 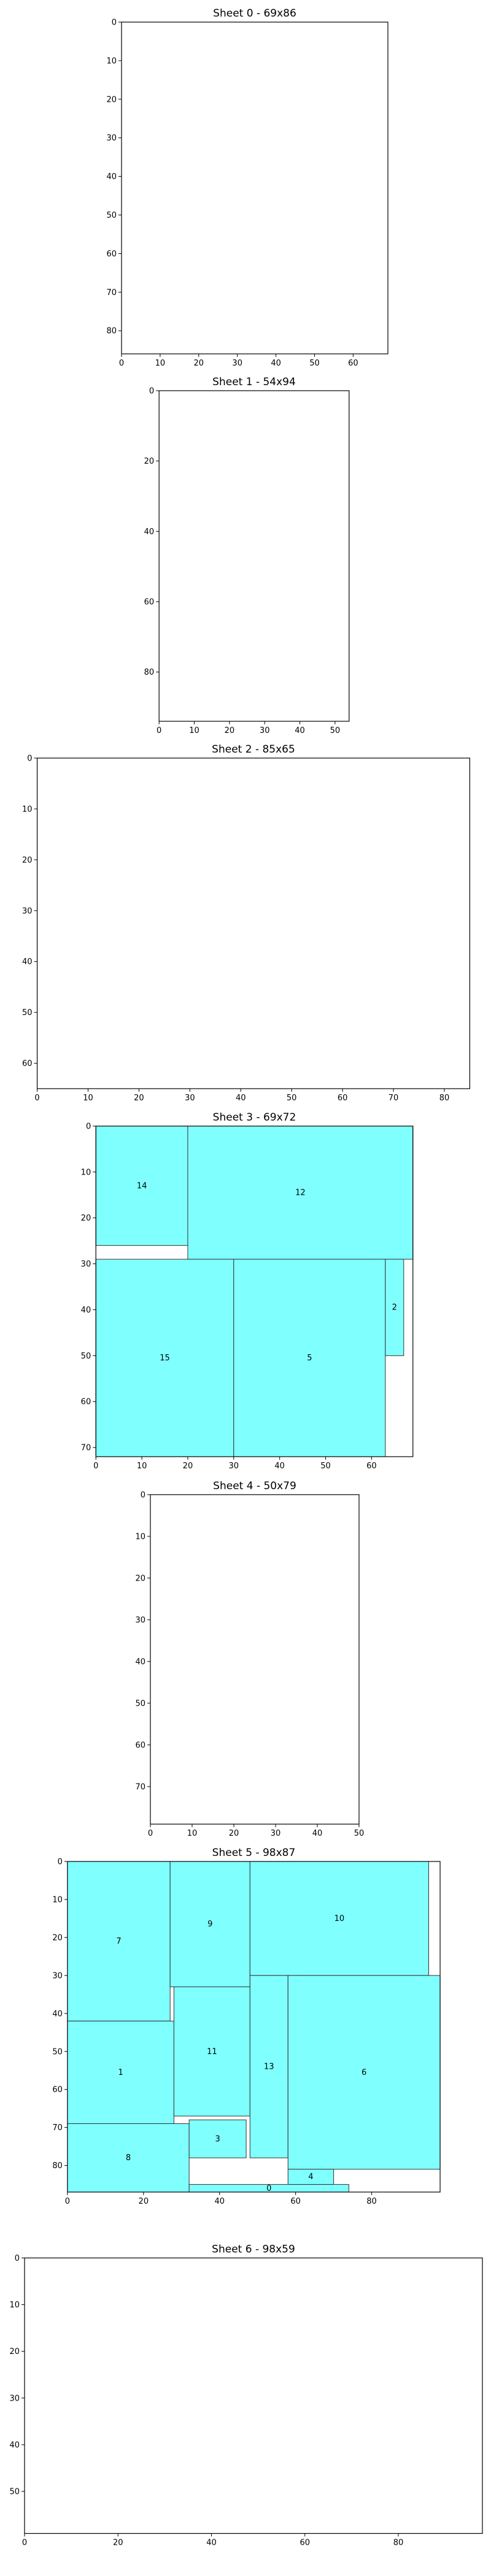 What do you see at coordinates (394, 1098) in the screenshot?
I see `x-tick-label: 70` at bounding box center [394, 1098].